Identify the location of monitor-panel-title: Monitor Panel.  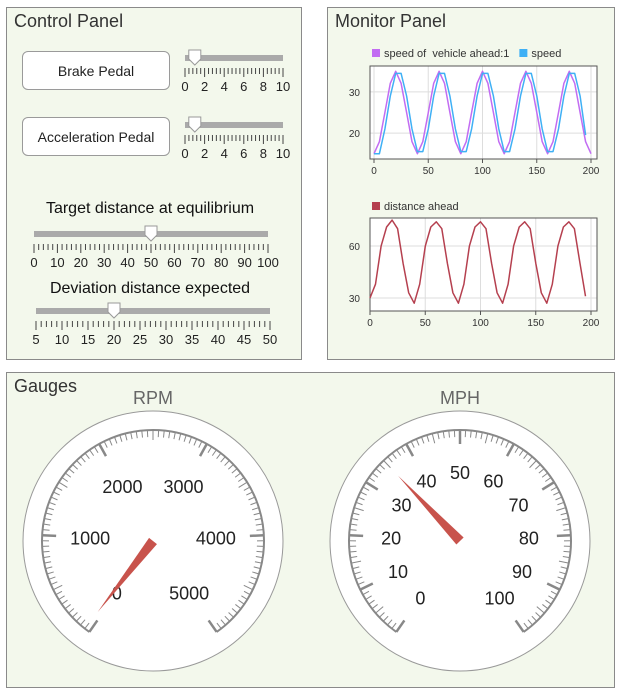
(391, 21).